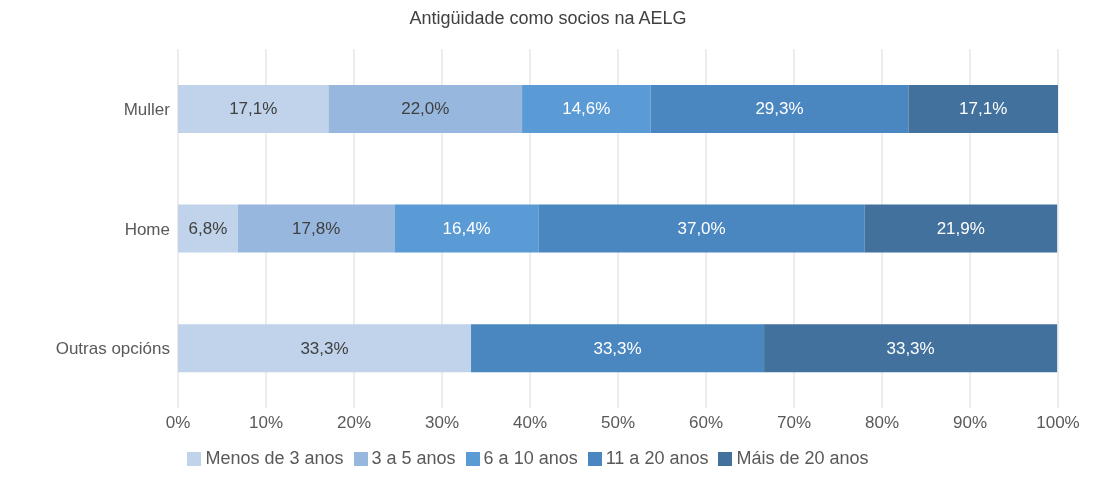  What do you see at coordinates (266, 423) in the screenshot?
I see `x-tick-label: 10%` at bounding box center [266, 423].